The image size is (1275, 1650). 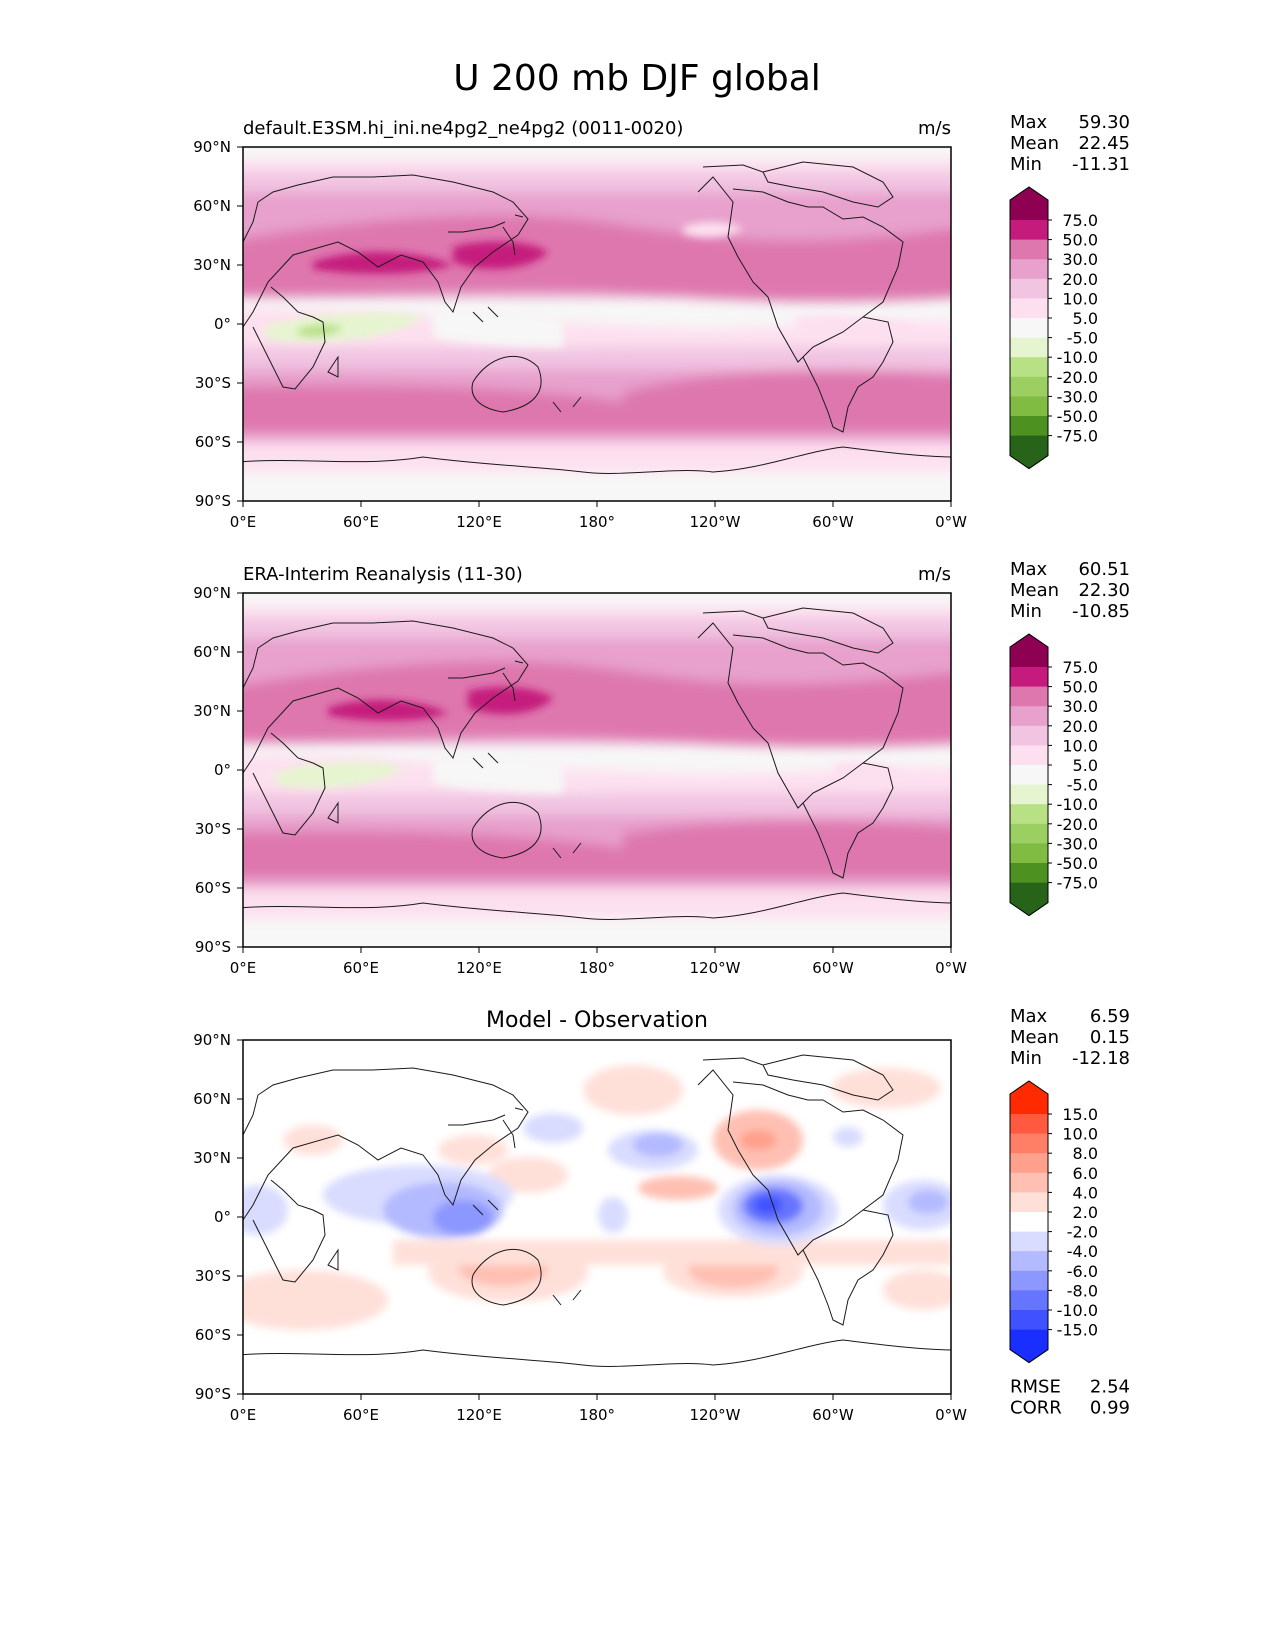 What do you see at coordinates (597, 1217) in the screenshot?
I see `map-diff` at bounding box center [597, 1217].